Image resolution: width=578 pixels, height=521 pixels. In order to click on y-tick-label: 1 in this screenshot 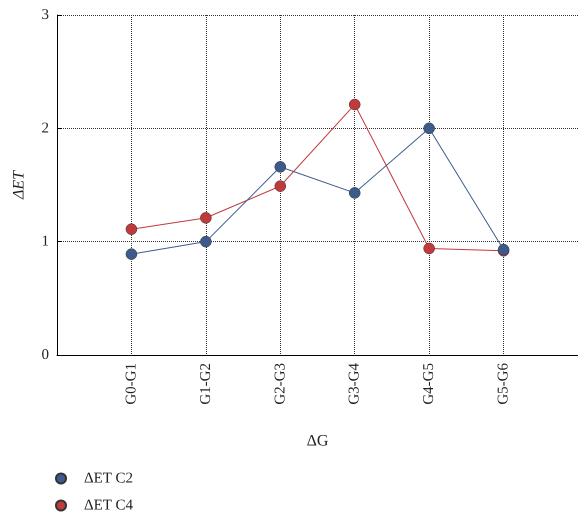, I will do `click(45, 242)`.